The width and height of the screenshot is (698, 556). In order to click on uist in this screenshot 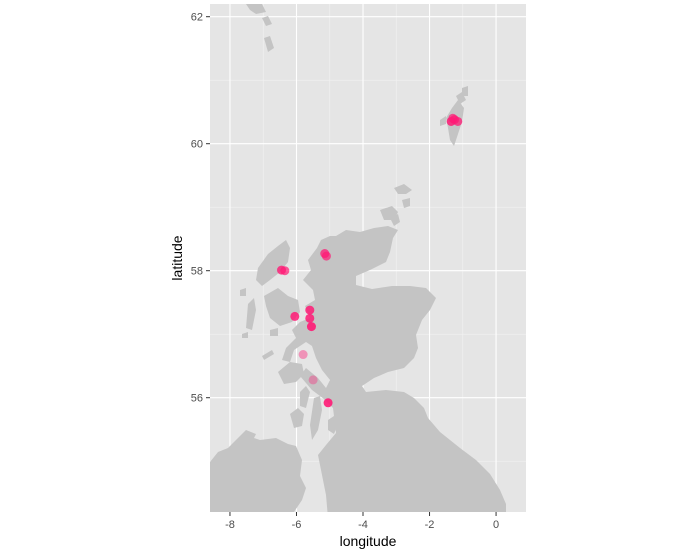, I will do `click(251, 314)`.